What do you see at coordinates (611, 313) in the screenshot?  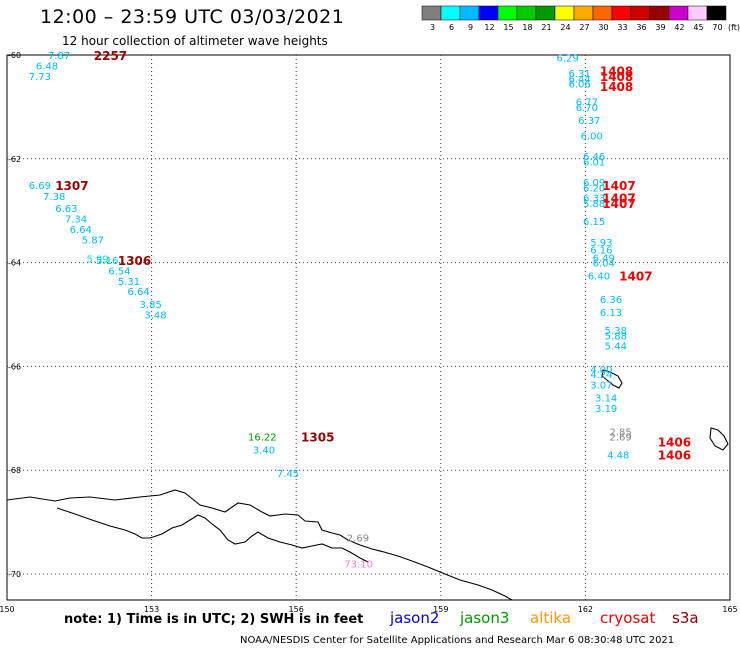 I see `wave-height-point: 6.13` at bounding box center [611, 313].